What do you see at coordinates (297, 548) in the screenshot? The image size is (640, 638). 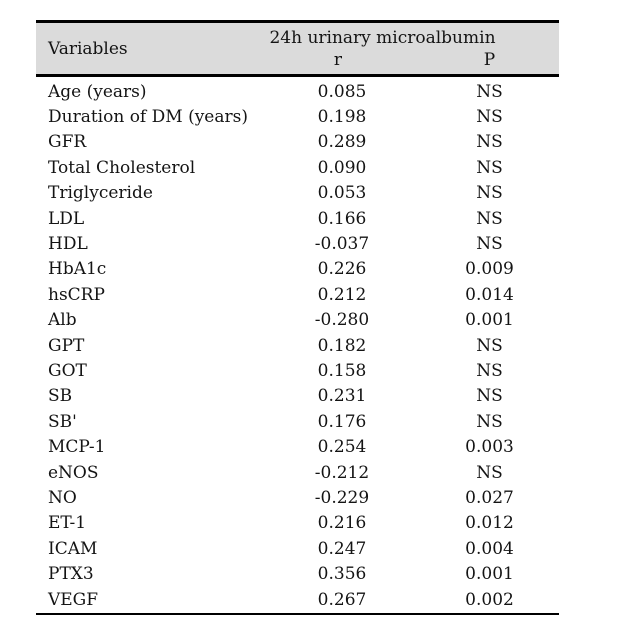 I see `table-row: ICAM 0.247 0.004` at bounding box center [297, 548].